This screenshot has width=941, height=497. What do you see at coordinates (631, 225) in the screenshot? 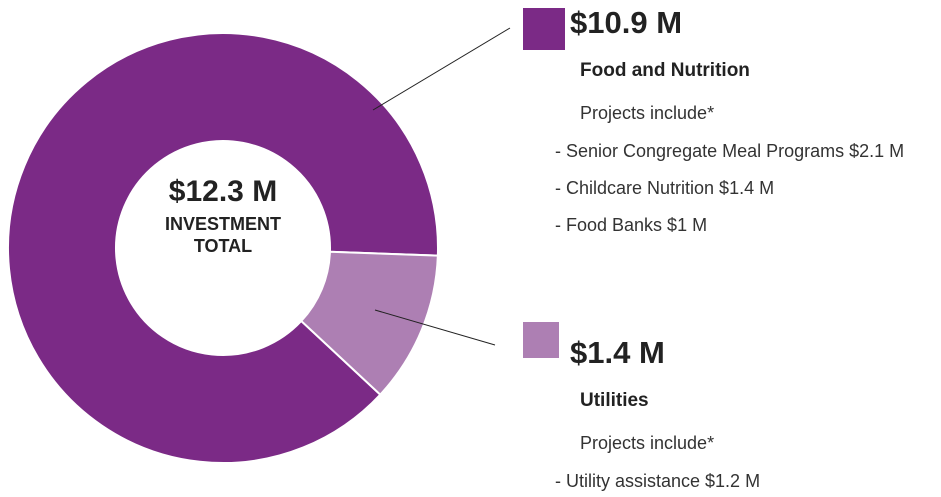
I see `project-item: - Food Banks $1 M` at bounding box center [631, 225].